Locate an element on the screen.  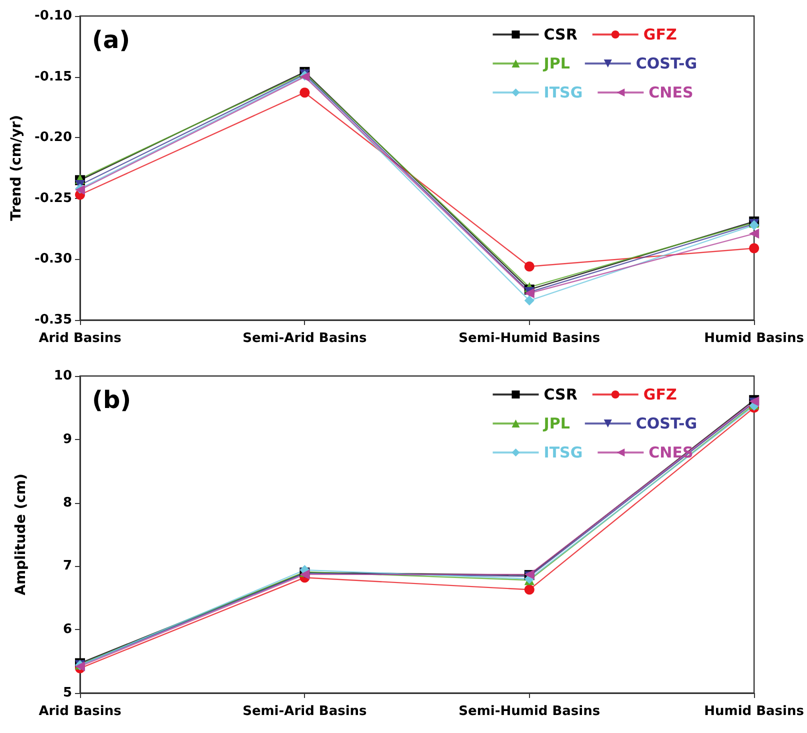
y-tick-label: 6 is located at coordinates (67, 630).